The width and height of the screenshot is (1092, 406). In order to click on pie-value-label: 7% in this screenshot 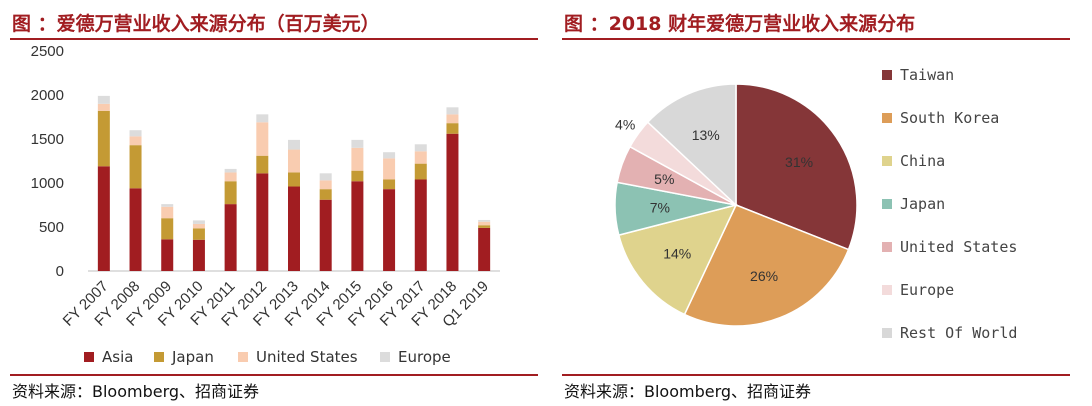, I will do `click(660, 207)`.